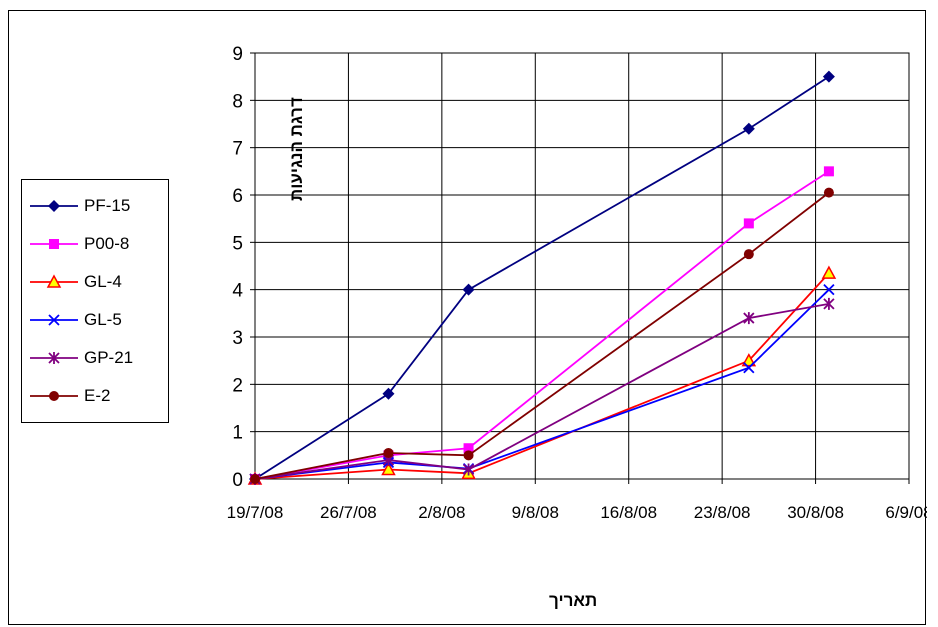 The image size is (938, 627). Describe the element at coordinates (348, 512) in the screenshot. I see `x-tick-label: 26/7/08` at that location.